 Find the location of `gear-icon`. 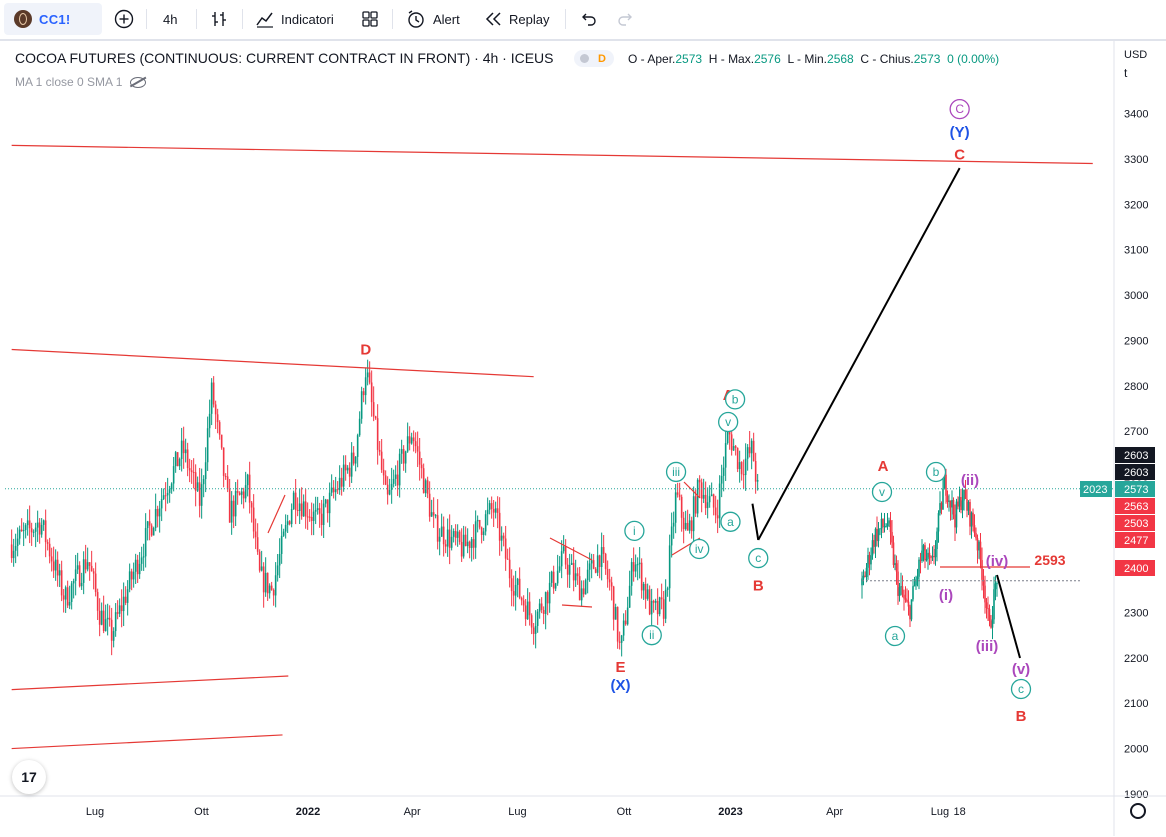

gear-icon is located at coordinates (1138, 811).